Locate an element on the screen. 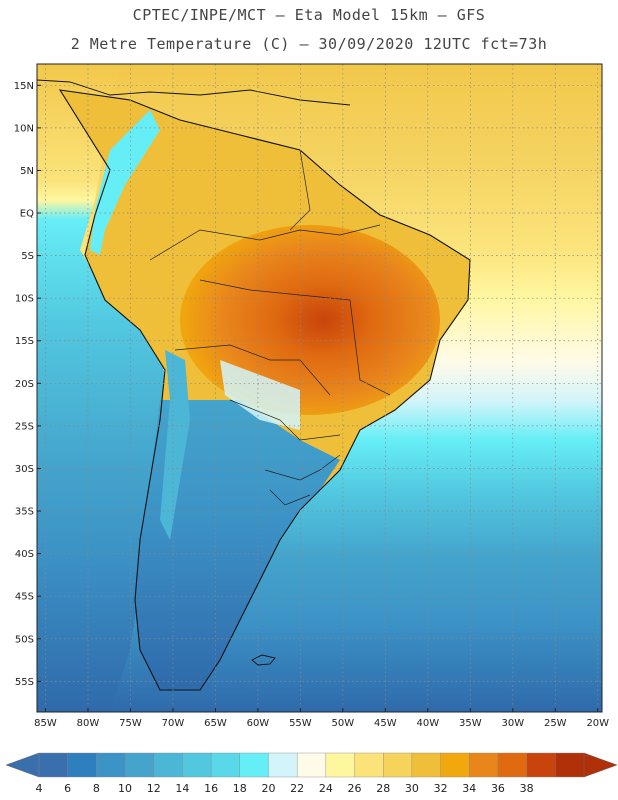  lon-tick-label: 25W is located at coordinates (555, 723).